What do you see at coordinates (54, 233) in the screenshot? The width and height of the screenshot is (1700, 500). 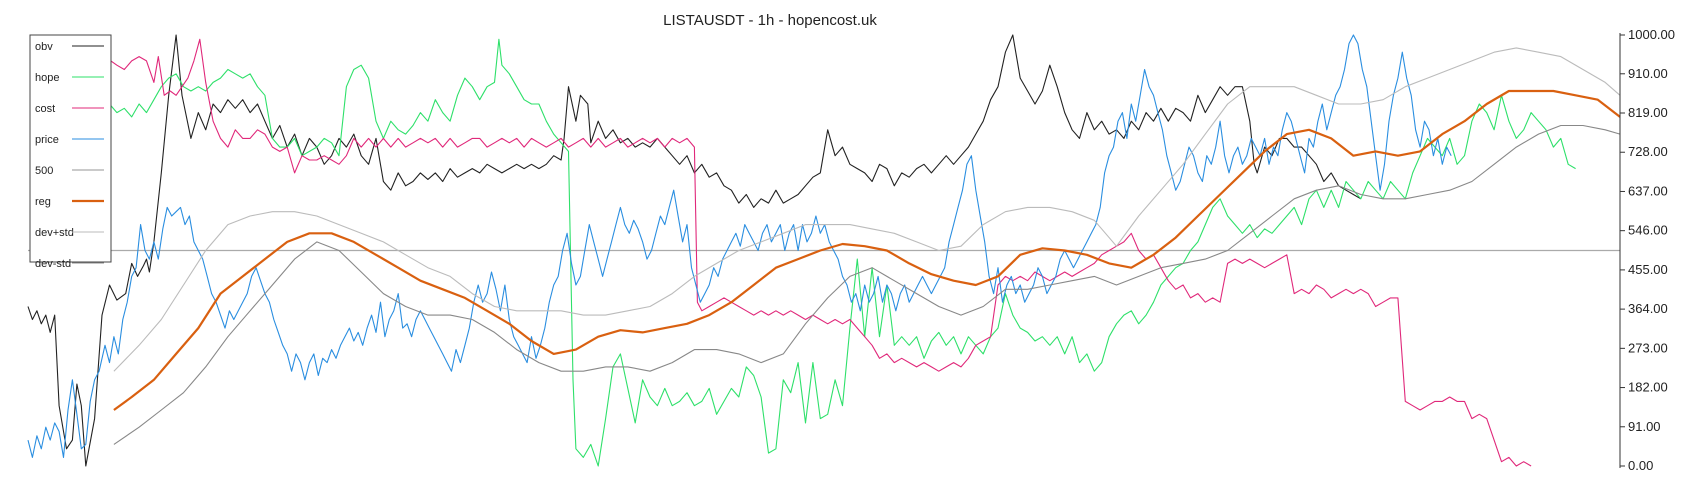 I see `legend-label-dev-std: dev+std` at bounding box center [54, 233].